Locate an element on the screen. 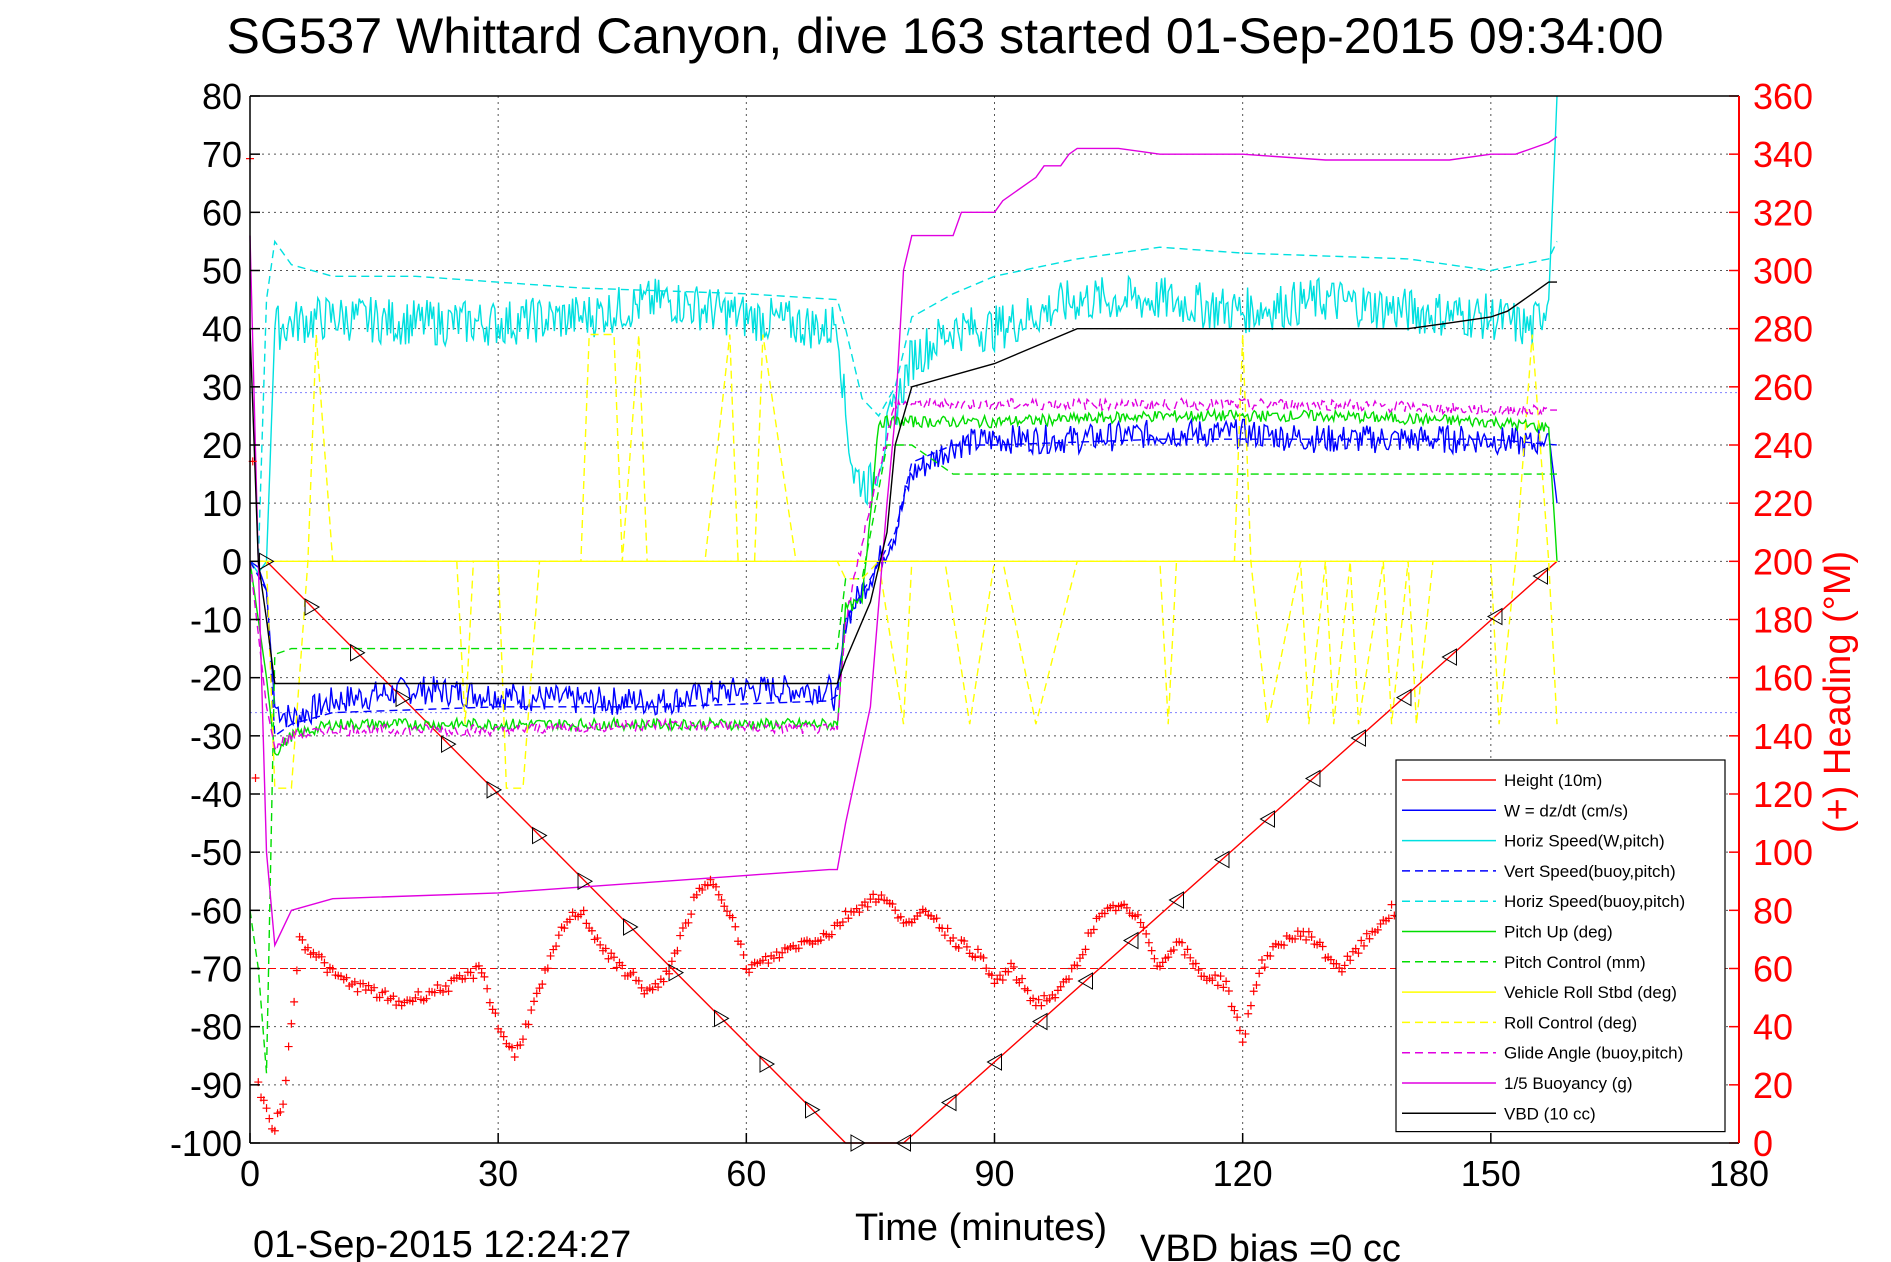 This screenshot has height=1262, width=1891. right-tick-label: 0 is located at coordinates (1763, 1143).